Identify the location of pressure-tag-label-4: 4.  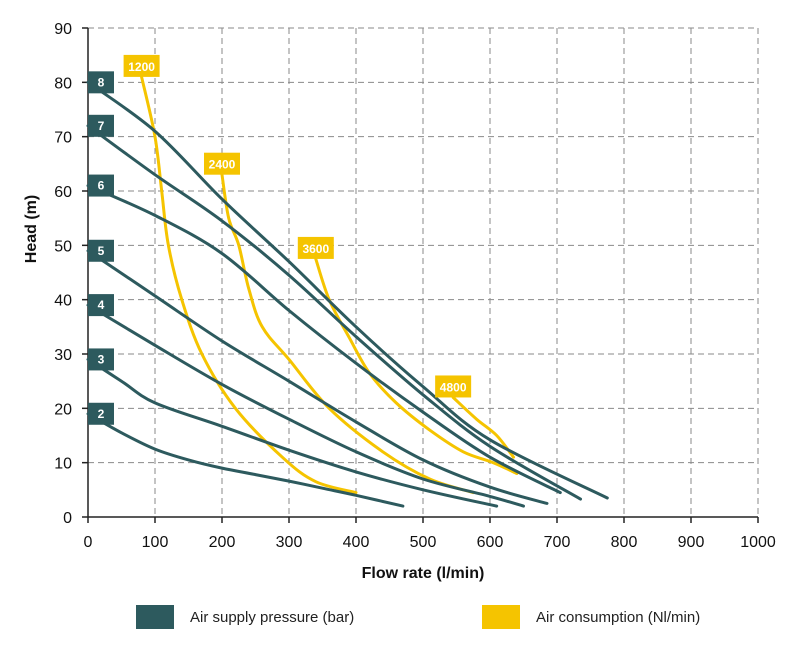
(101, 305).